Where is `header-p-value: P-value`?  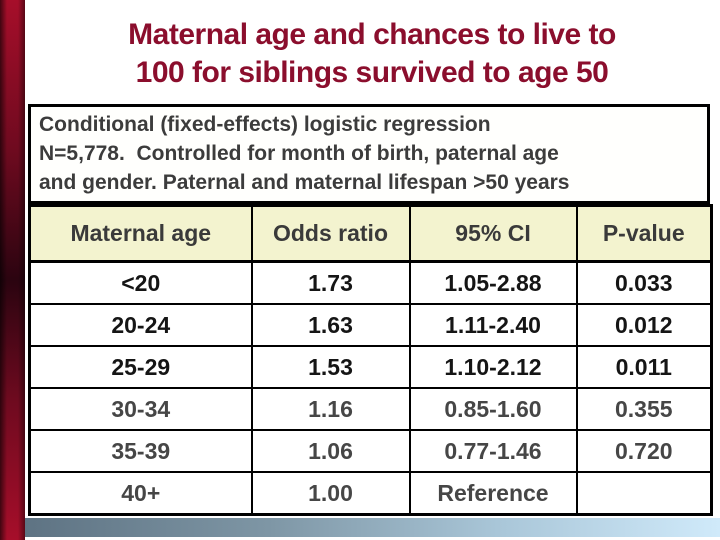 header-p-value: P-value is located at coordinates (644, 233).